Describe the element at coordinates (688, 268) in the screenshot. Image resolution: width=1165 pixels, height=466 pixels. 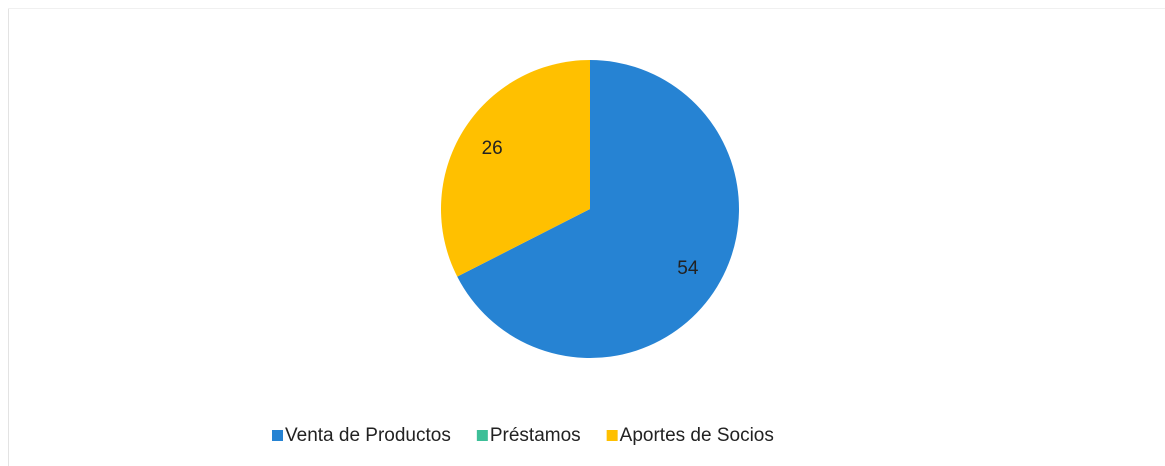
I see `data-label: 54` at that location.